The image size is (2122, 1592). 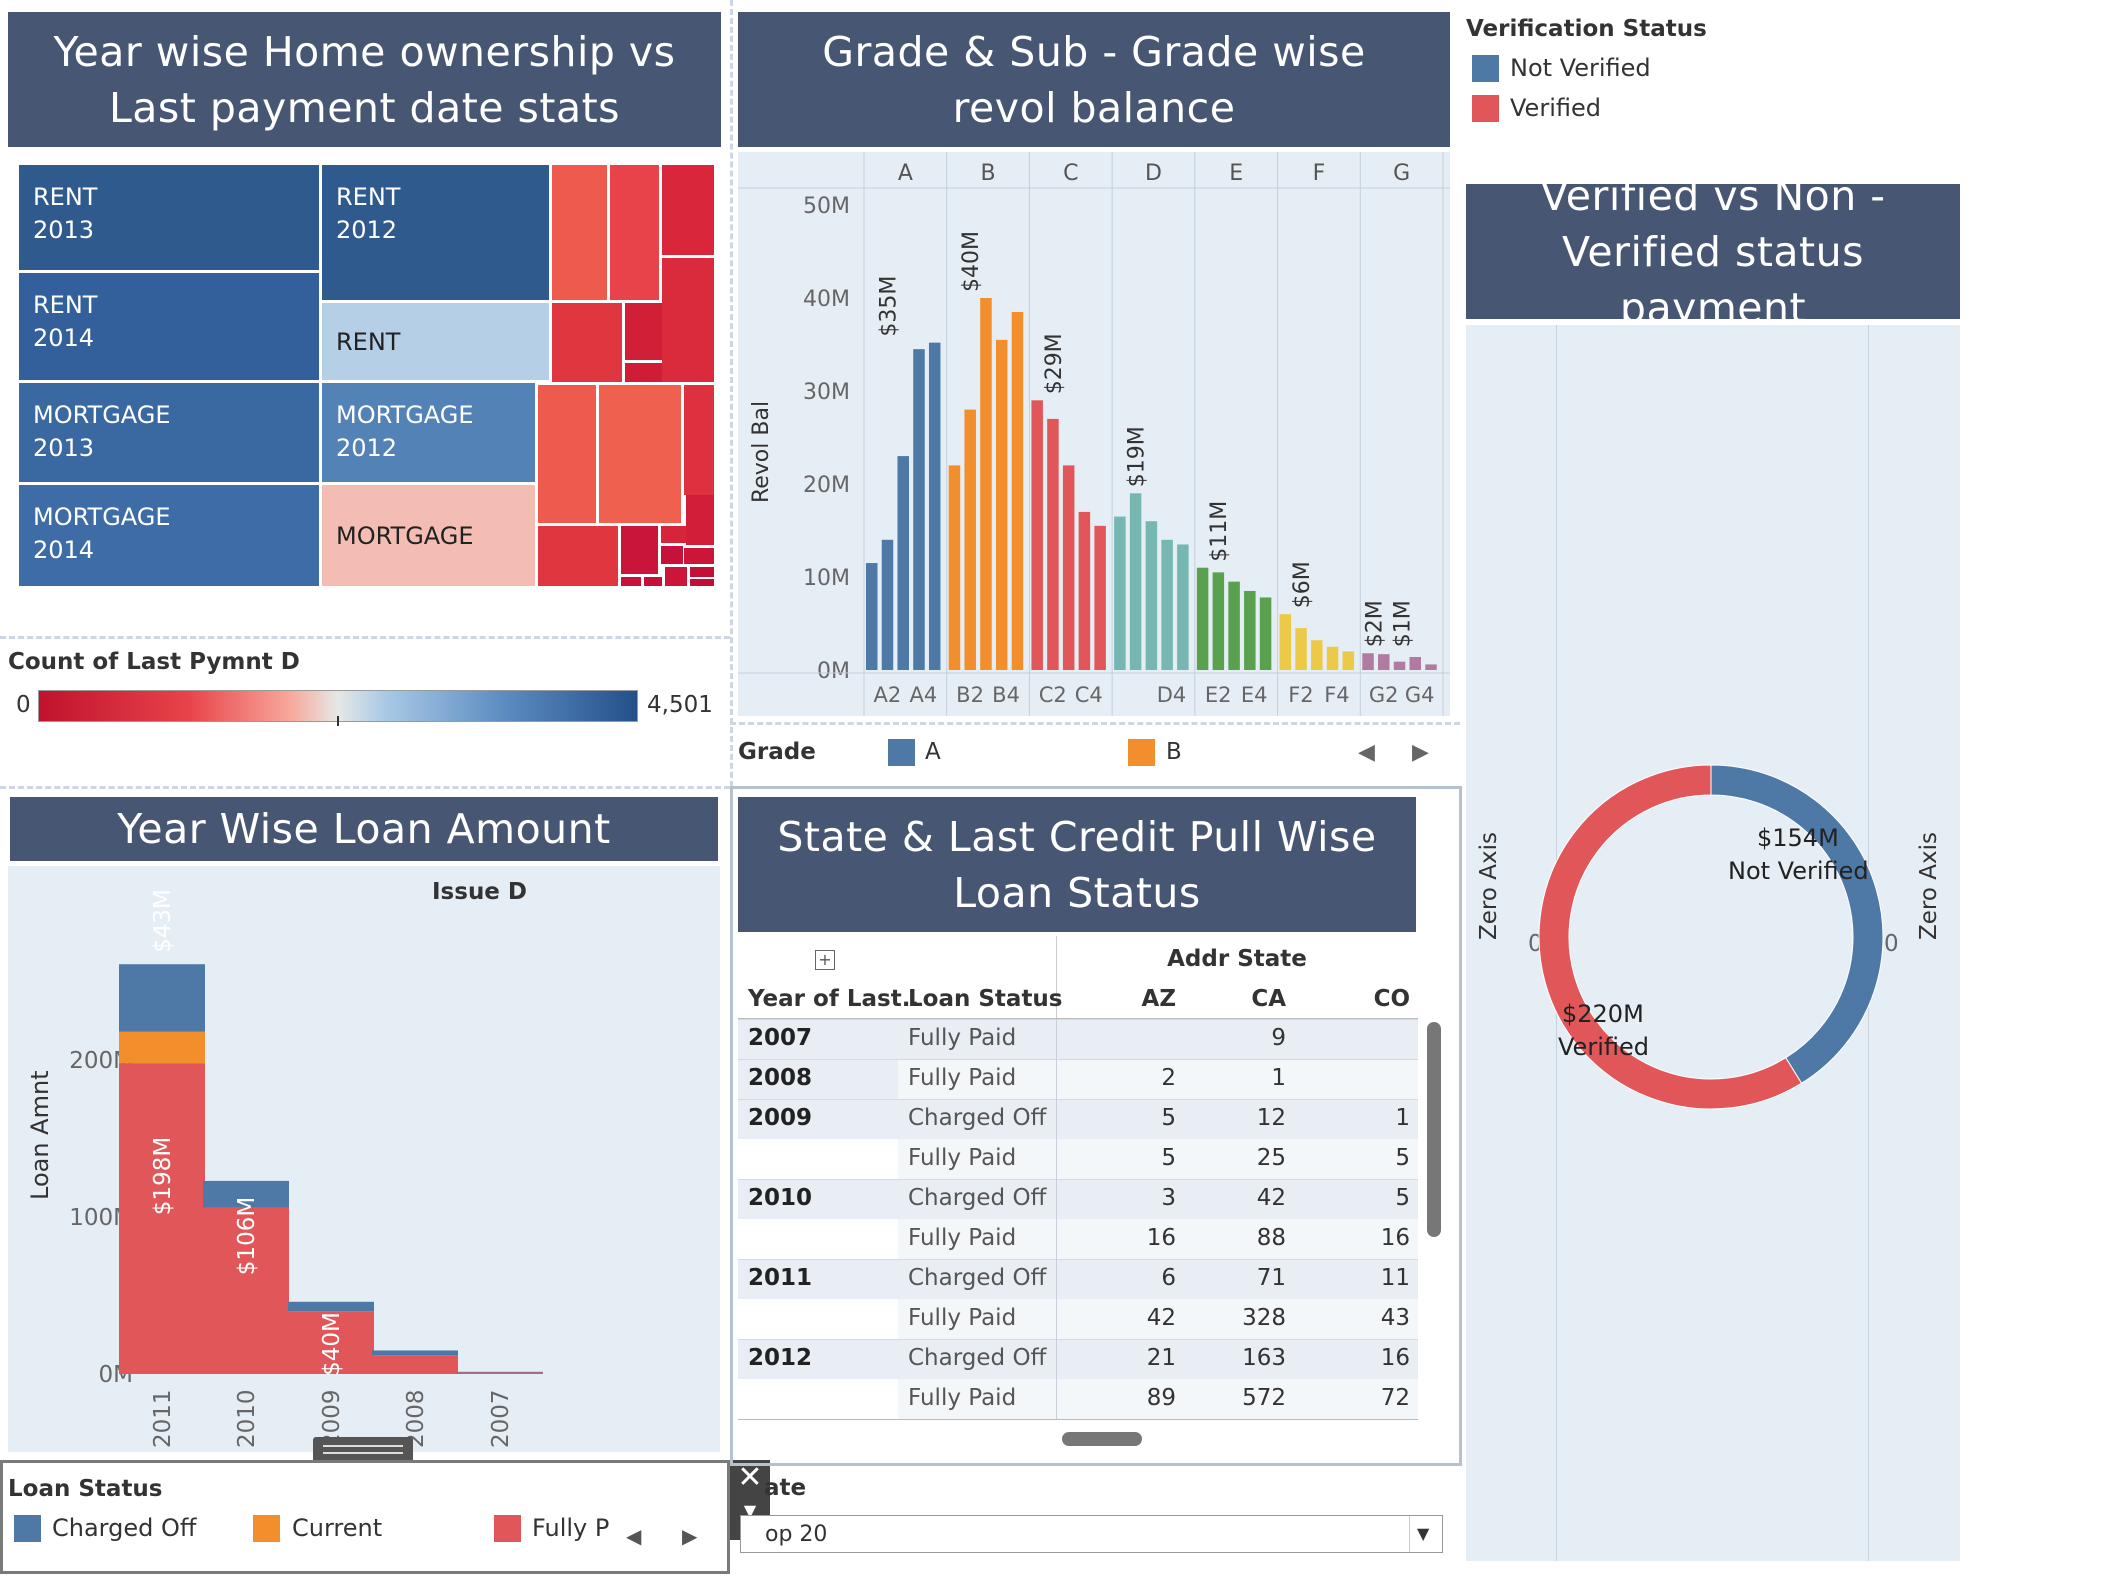 I want to click on verify-legend-item-nv: Not Verified, so click(x=1580, y=68).